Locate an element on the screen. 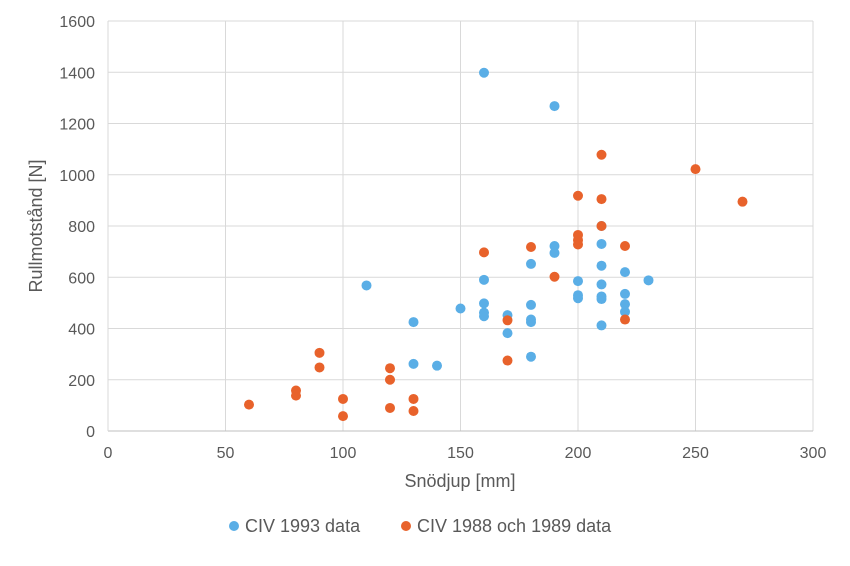  y-tick-label: 1600 is located at coordinates (77, 22).